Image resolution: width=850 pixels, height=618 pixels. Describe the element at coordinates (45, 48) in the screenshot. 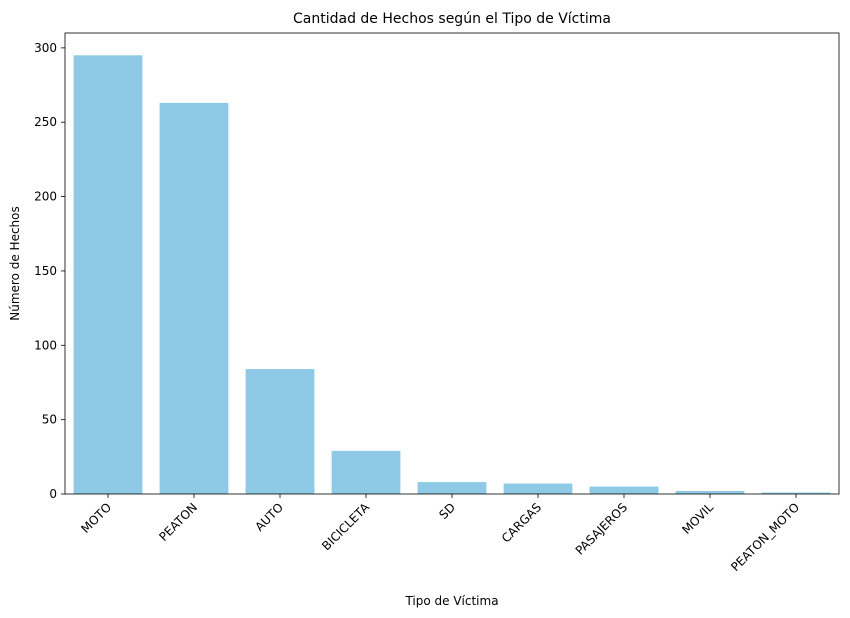

I see `y-tick-label: 300` at that location.